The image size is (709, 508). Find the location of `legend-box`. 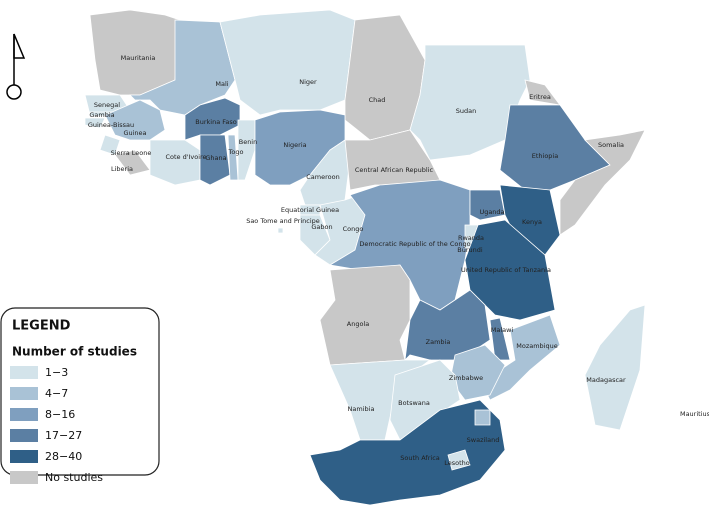

legend-box is located at coordinates (80, 391).